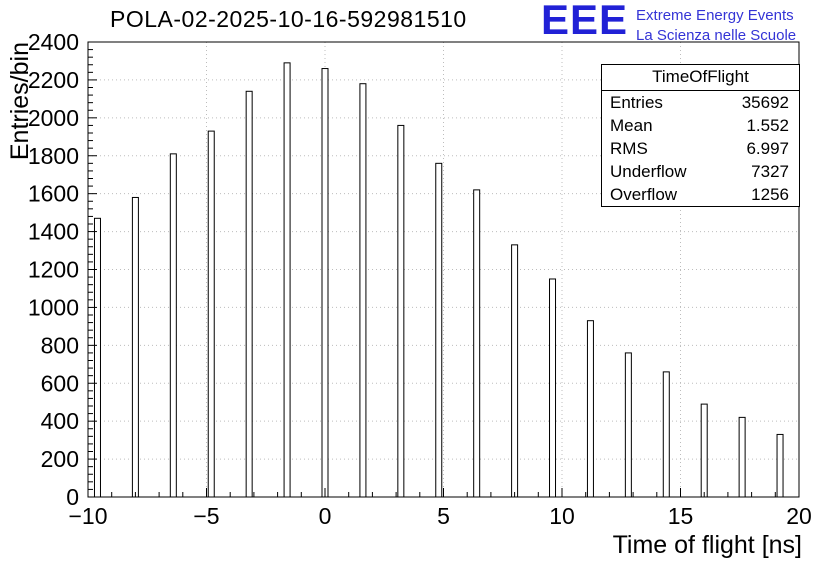  What do you see at coordinates (767, 125) in the screenshot?
I see `stats-value: 1.552` at bounding box center [767, 125].